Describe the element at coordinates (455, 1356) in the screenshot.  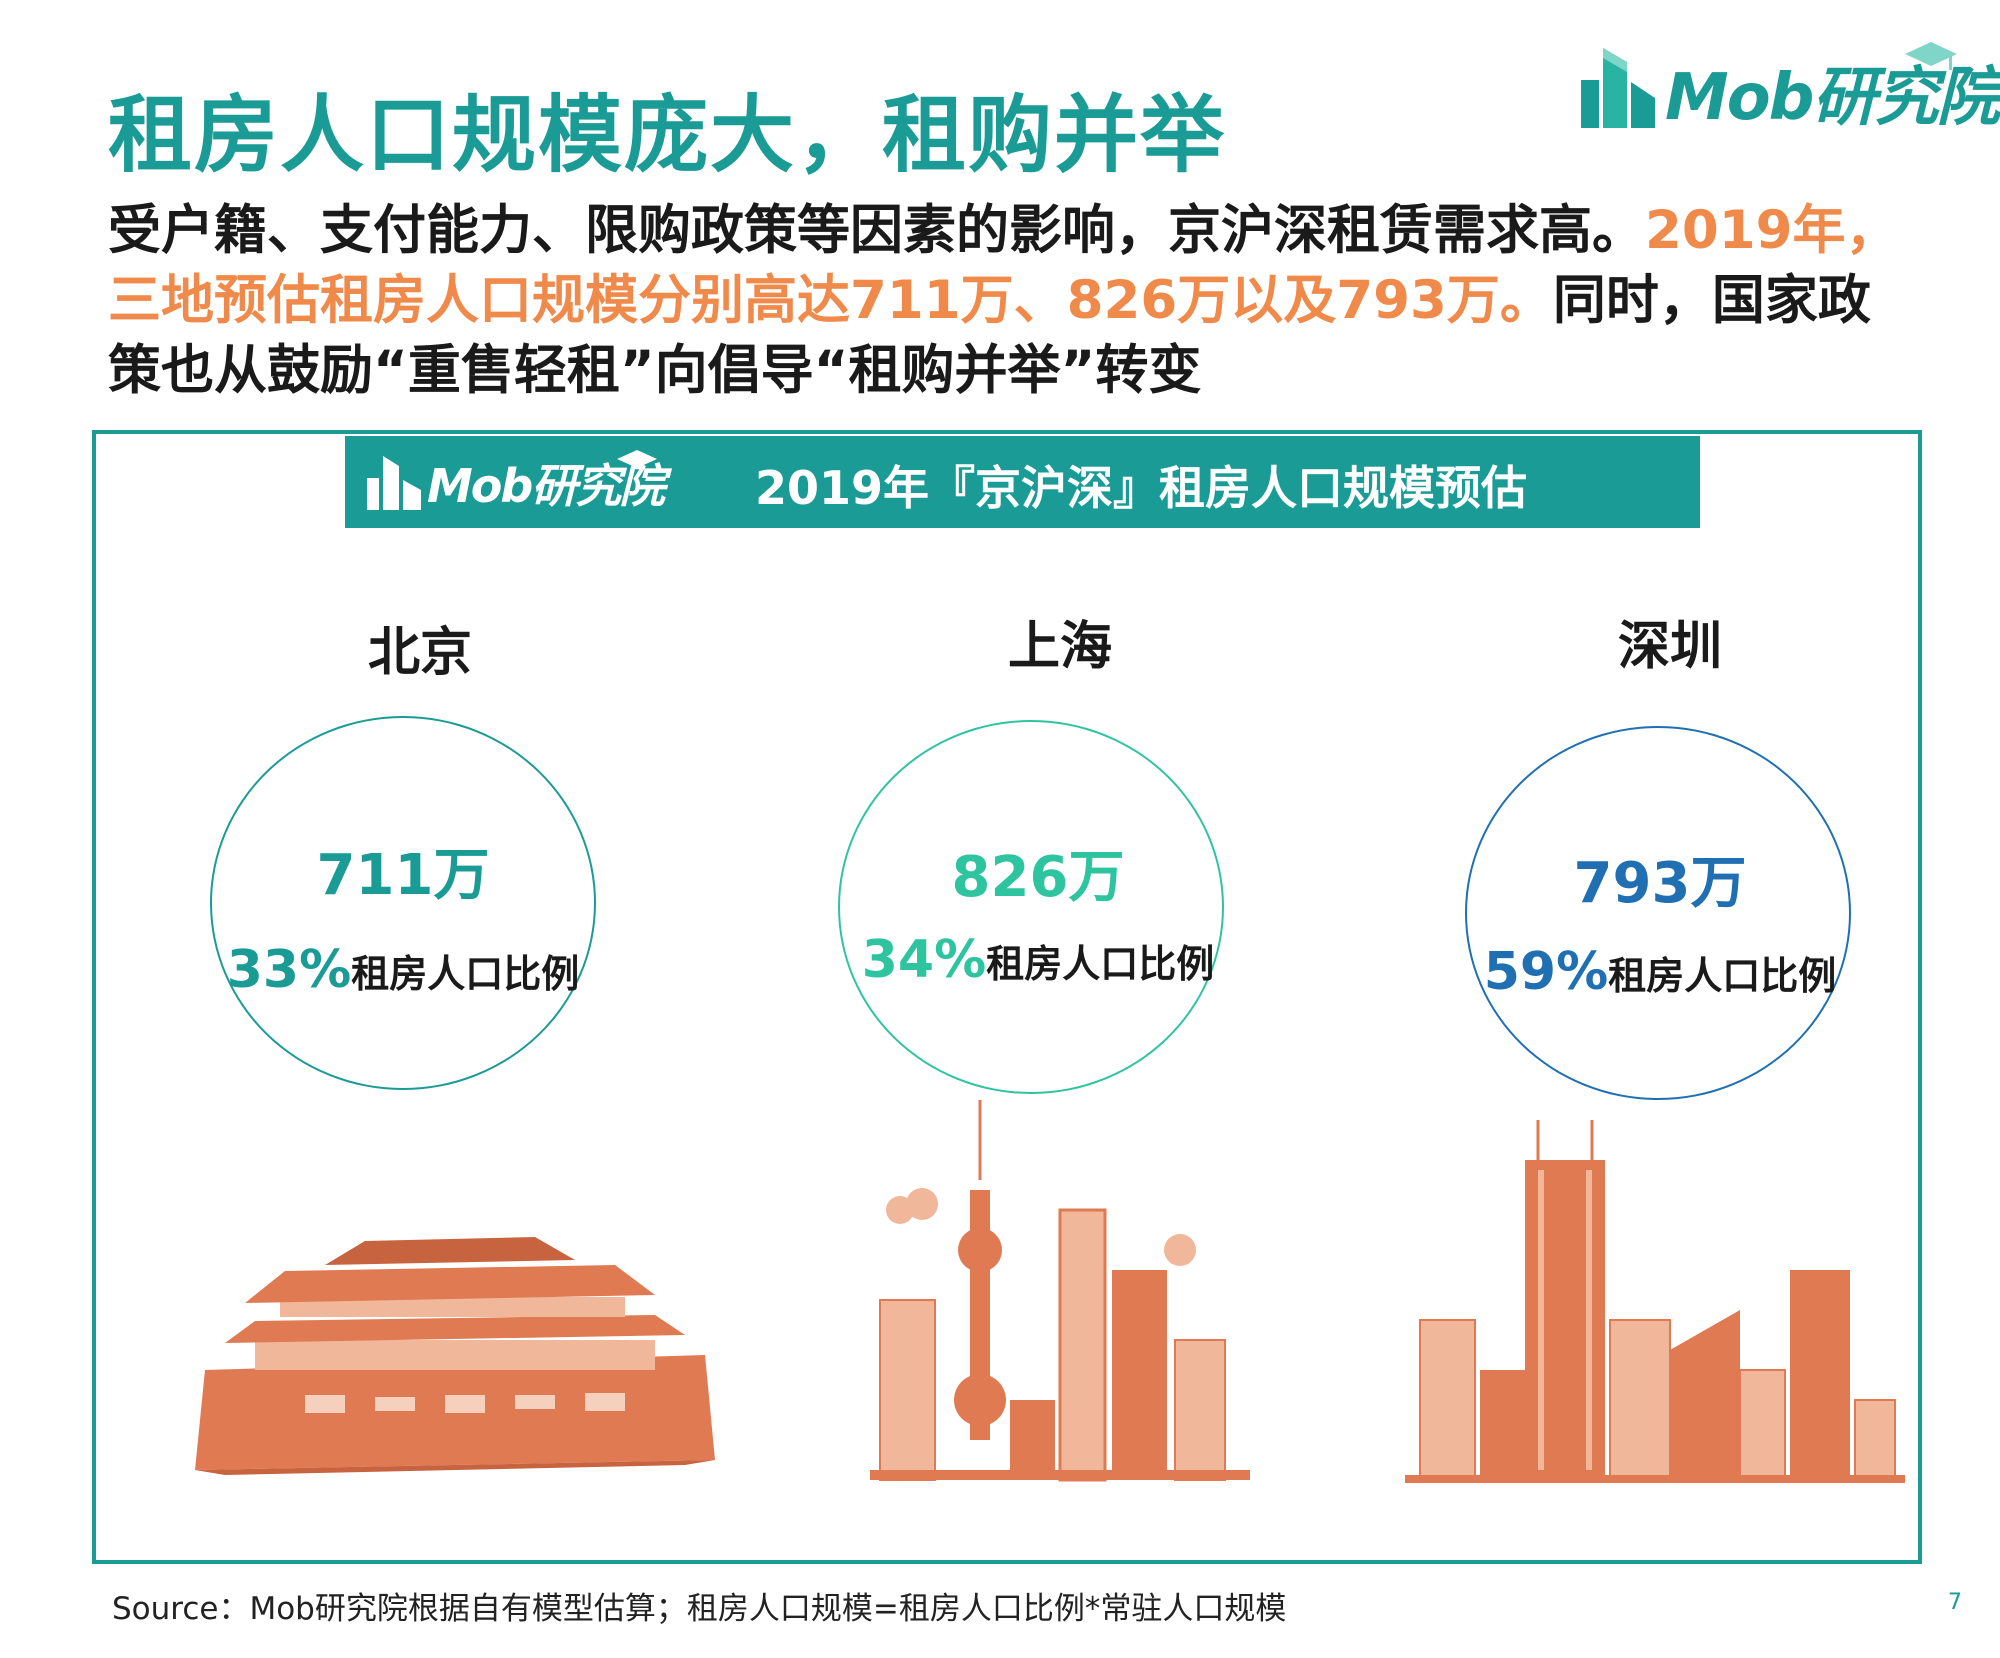
I see `tiananmen-illustration` at that location.